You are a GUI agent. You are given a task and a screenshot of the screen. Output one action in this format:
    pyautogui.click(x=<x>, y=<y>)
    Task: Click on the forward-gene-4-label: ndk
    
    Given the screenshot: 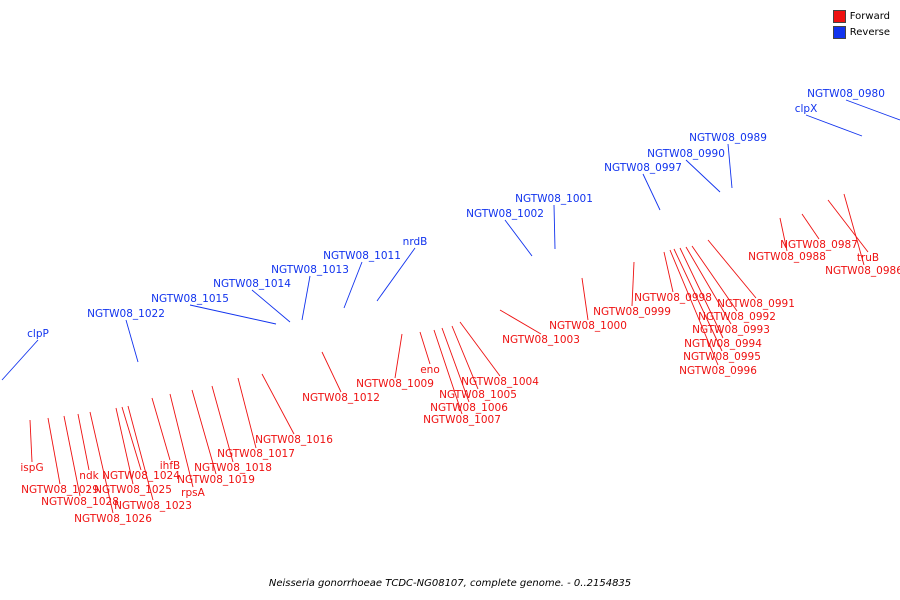 What is the action you would take?
    pyautogui.click(x=89, y=476)
    